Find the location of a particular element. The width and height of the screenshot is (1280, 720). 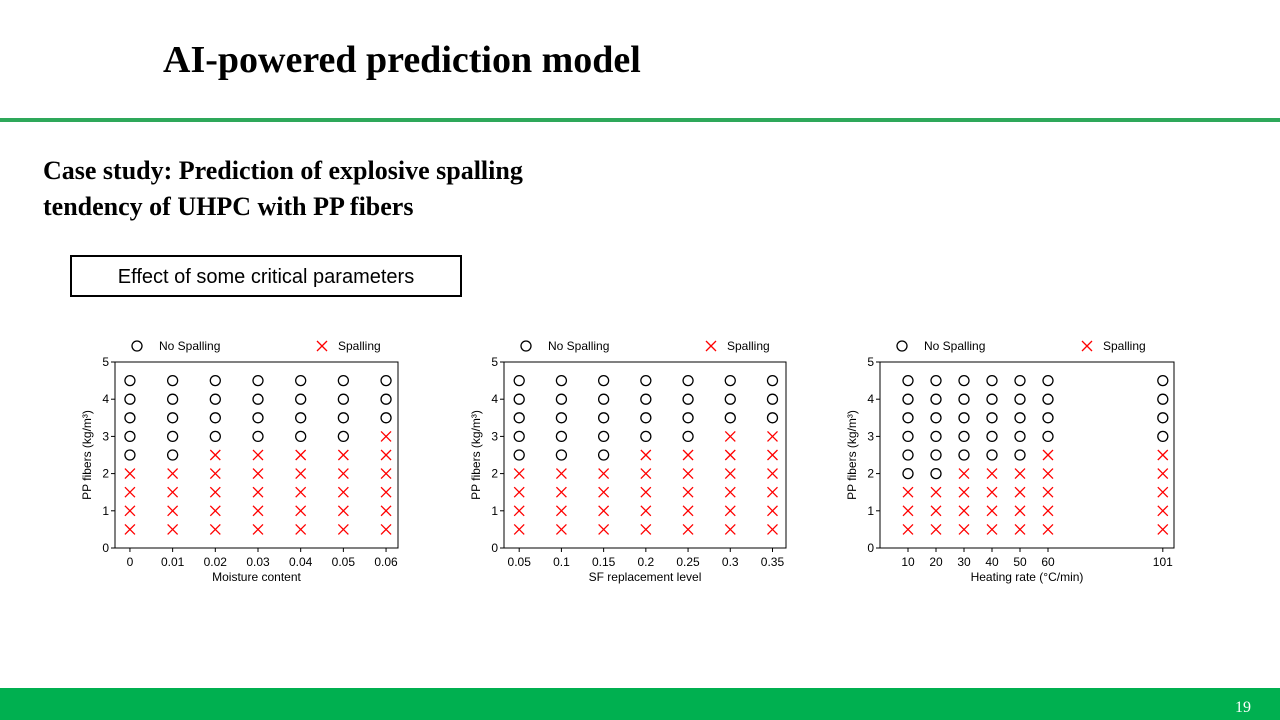

y-tick-label: 1 is located at coordinates (494, 511).